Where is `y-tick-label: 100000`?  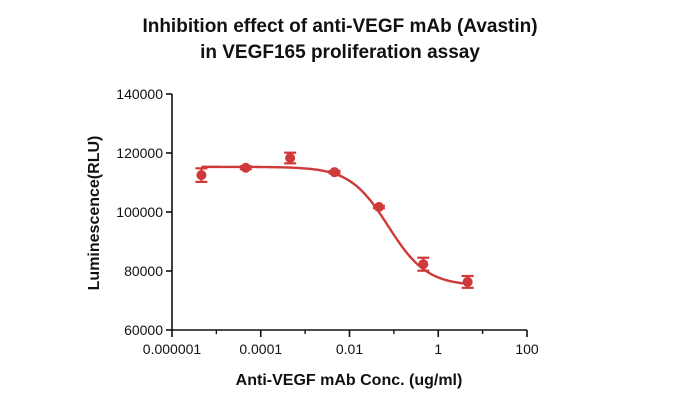 y-tick-label: 100000 is located at coordinates (139, 212).